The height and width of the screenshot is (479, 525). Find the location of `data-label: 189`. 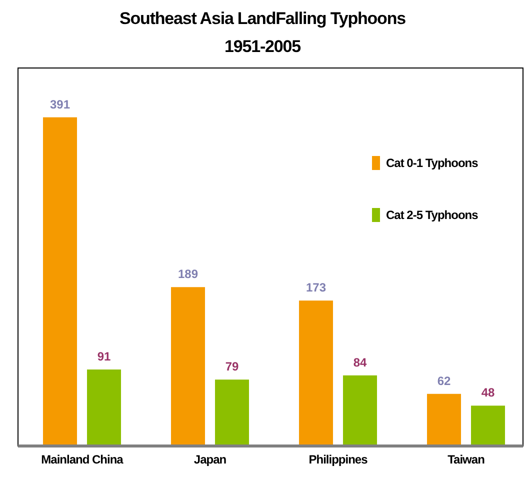

data-label: 189 is located at coordinates (188, 274).